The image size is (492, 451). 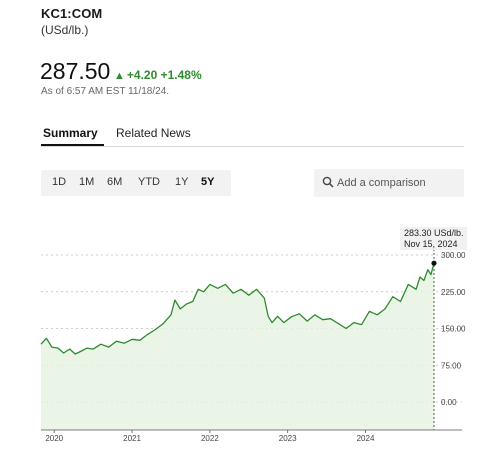 I want to click on y-tick-label: 150.00, so click(x=453, y=329).